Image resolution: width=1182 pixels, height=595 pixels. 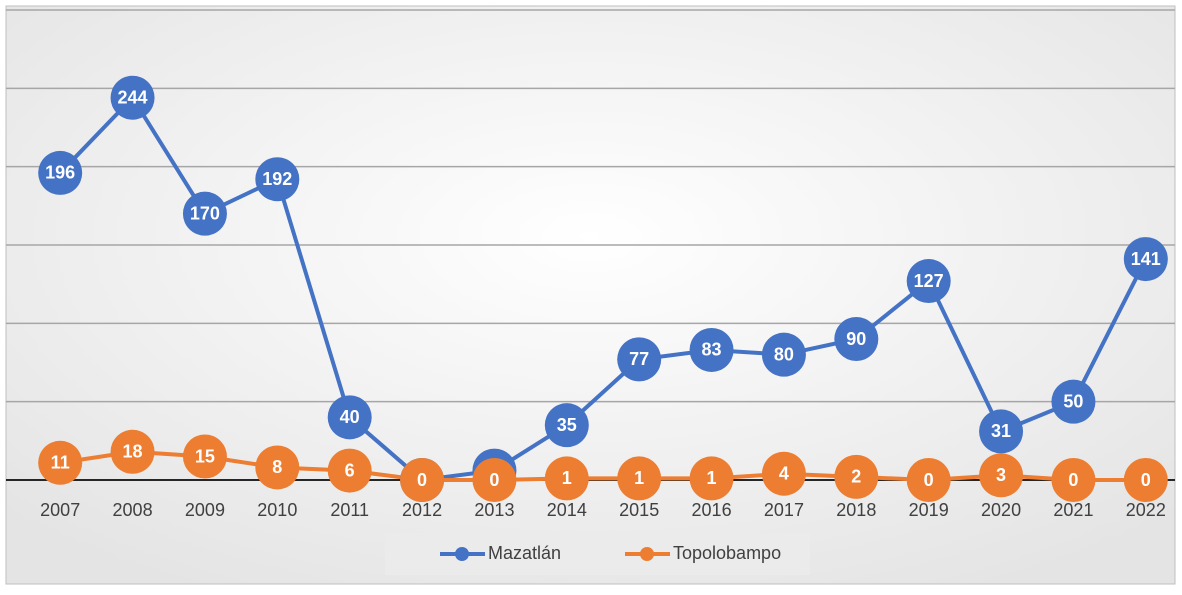 I want to click on data-label: 8, so click(x=277, y=467).